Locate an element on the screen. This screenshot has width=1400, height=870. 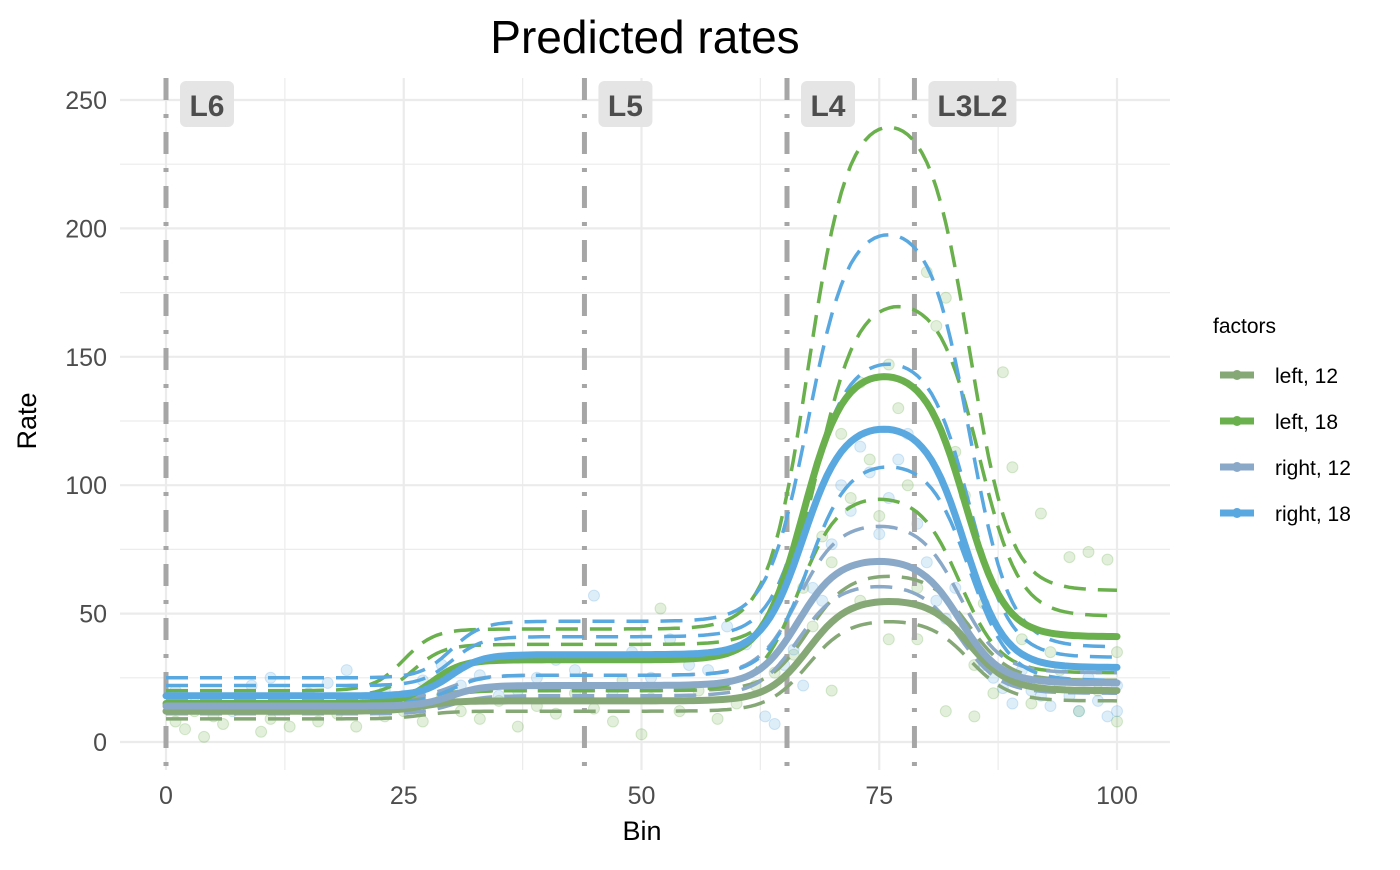
y-tick-label: 0 is located at coordinates (100, 743).